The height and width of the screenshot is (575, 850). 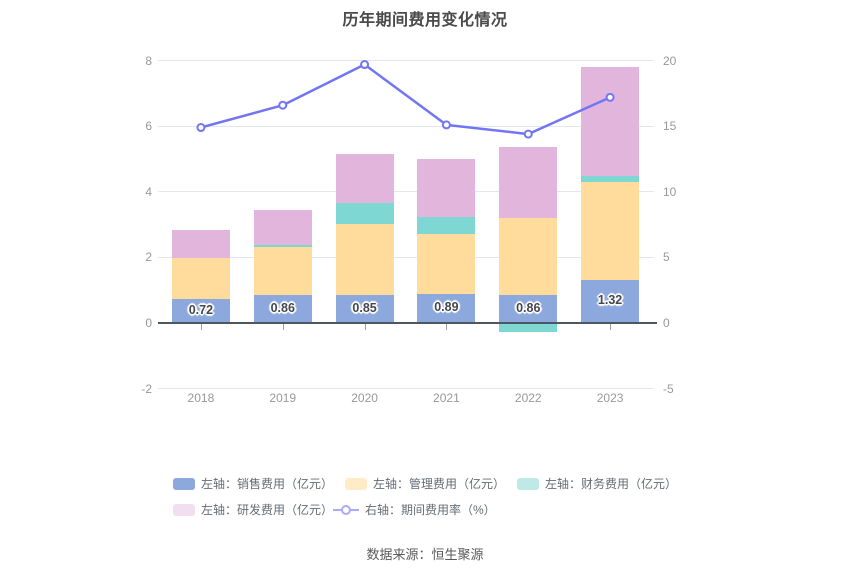 What do you see at coordinates (148, 60) in the screenshot?
I see `left-axis-tick-label: 8` at bounding box center [148, 60].